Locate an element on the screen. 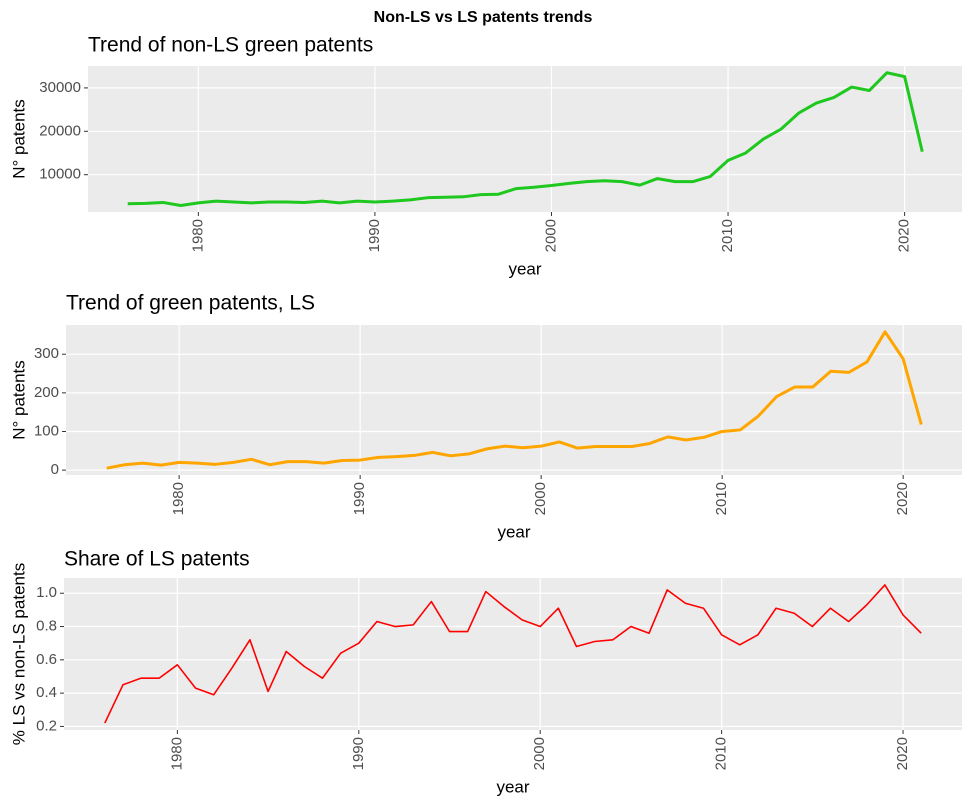  y-tick-label: 30000 is located at coordinates (60, 87).